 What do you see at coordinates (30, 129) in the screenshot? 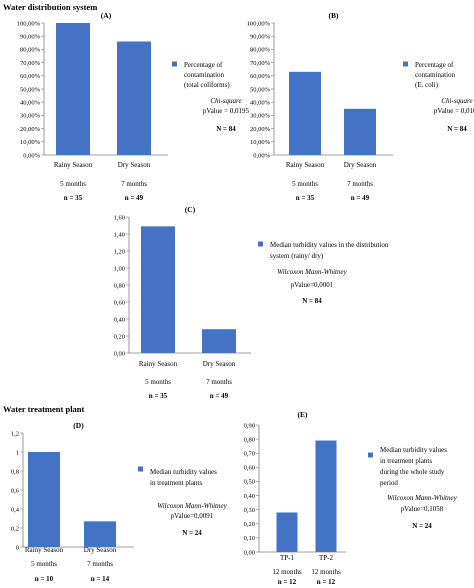
I see `chart-a-tick-label: 20,00%` at bounding box center [30, 129].